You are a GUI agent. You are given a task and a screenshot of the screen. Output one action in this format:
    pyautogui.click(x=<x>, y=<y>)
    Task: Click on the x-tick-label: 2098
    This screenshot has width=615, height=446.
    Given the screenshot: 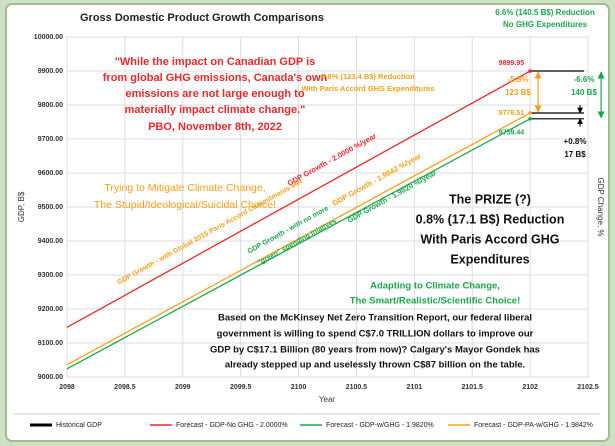 What is the action you would take?
    pyautogui.click(x=67, y=387)
    